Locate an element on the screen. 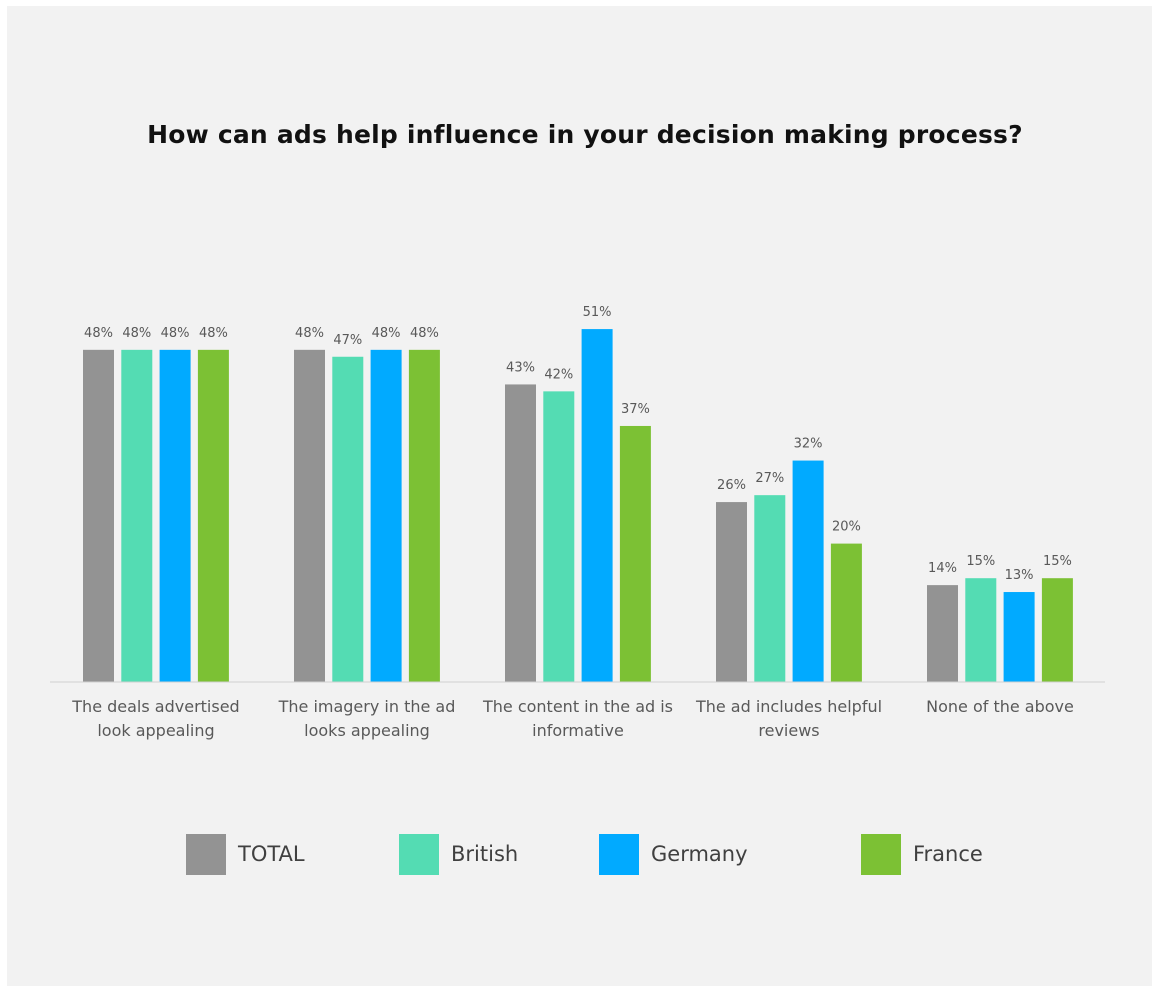 This screenshot has height=991, width=1157. category-label: look appealing is located at coordinates (155, 730).